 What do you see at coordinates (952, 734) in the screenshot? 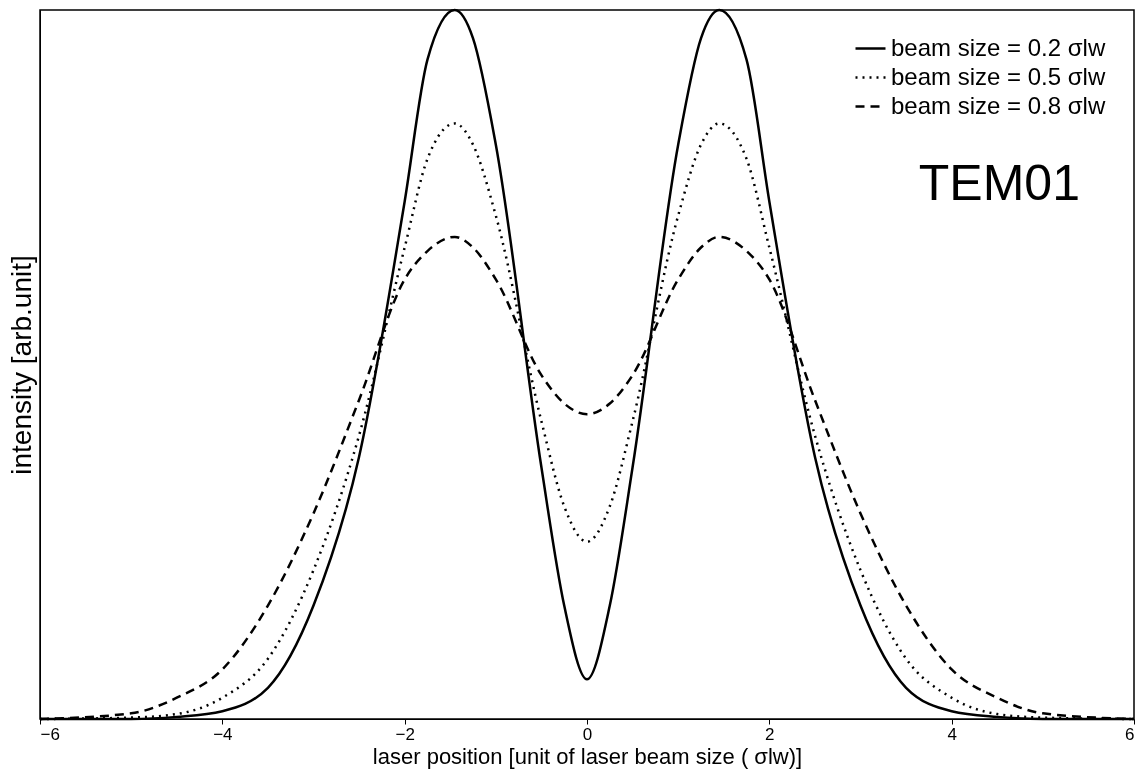
I see `x-tick-label: 4` at bounding box center [952, 734].